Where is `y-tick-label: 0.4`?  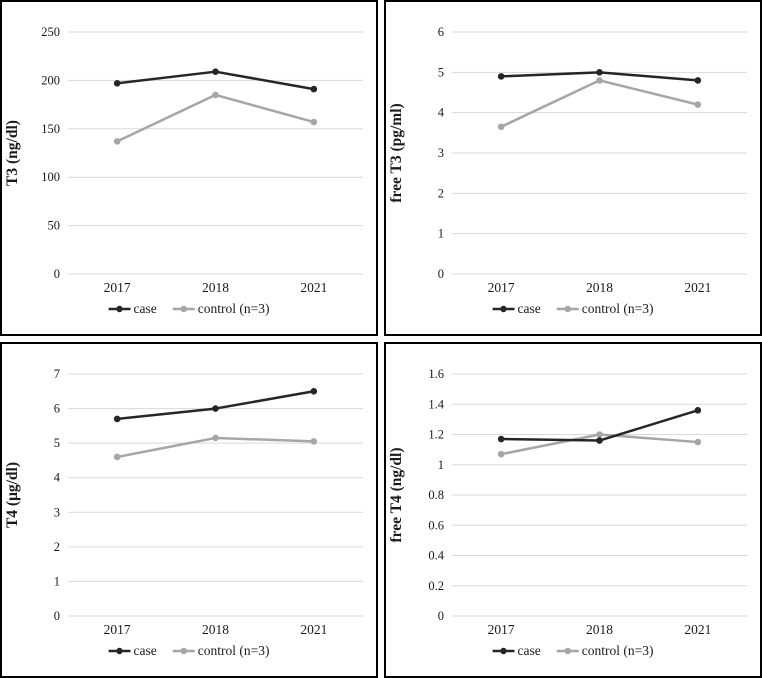 y-tick-label: 0.4 is located at coordinates (436, 556).